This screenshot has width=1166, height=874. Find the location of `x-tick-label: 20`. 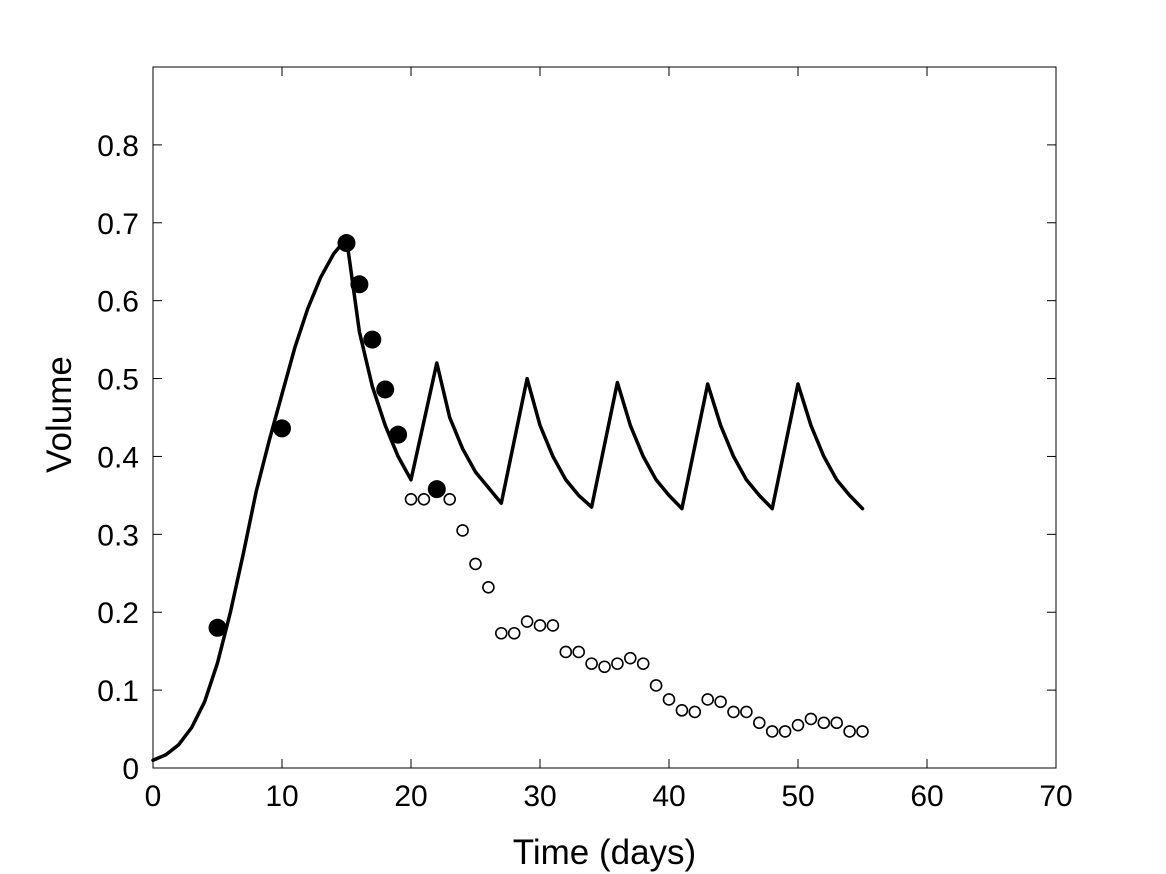

x-tick-label: 20 is located at coordinates (410, 796).